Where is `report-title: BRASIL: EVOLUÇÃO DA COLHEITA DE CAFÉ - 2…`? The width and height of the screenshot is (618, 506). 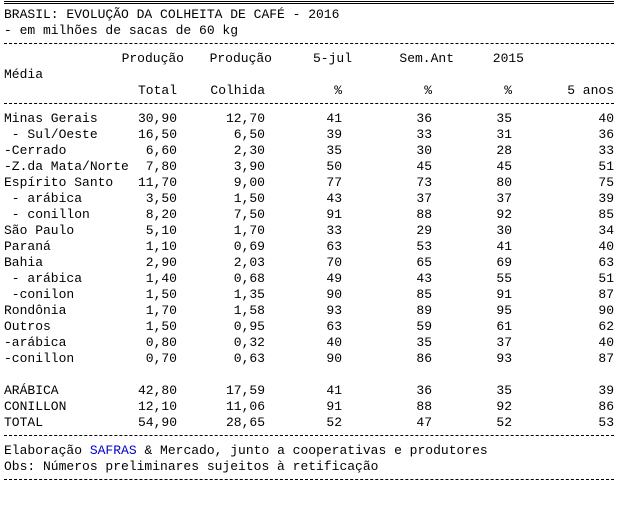
report-title: BRASIL: EVOLUÇÃO DA COLHEITA DE CAFÉ - 2… is located at coordinates (172, 14).